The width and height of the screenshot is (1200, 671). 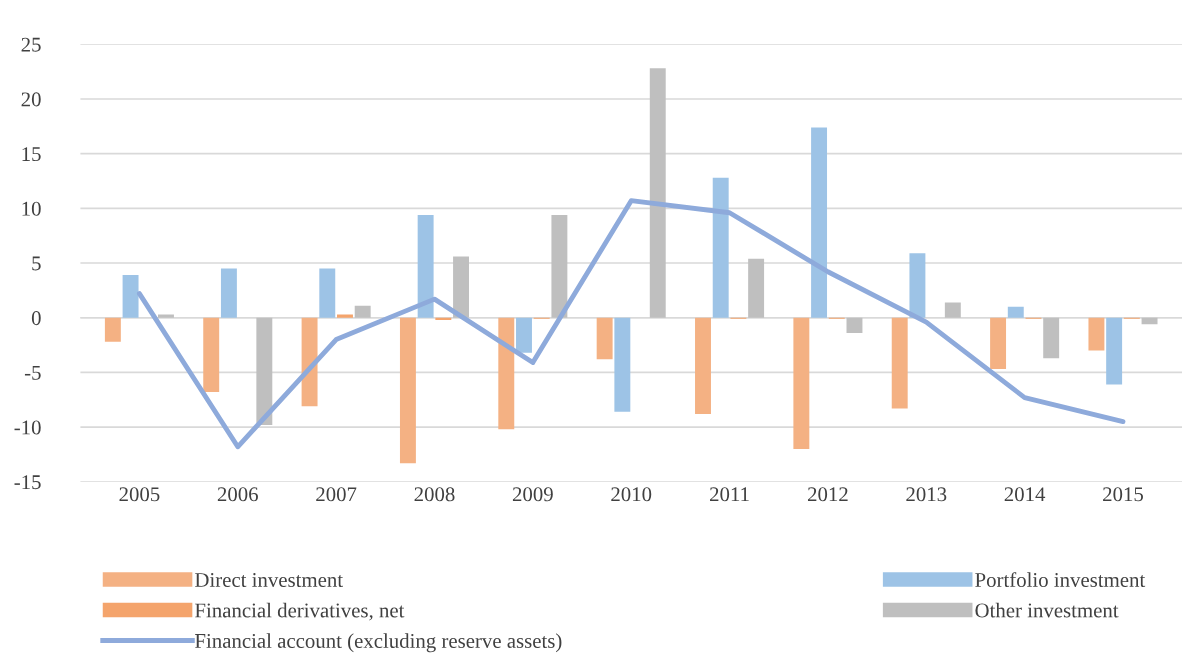 I want to click on x-tick-label: 2010, so click(x=631, y=494).